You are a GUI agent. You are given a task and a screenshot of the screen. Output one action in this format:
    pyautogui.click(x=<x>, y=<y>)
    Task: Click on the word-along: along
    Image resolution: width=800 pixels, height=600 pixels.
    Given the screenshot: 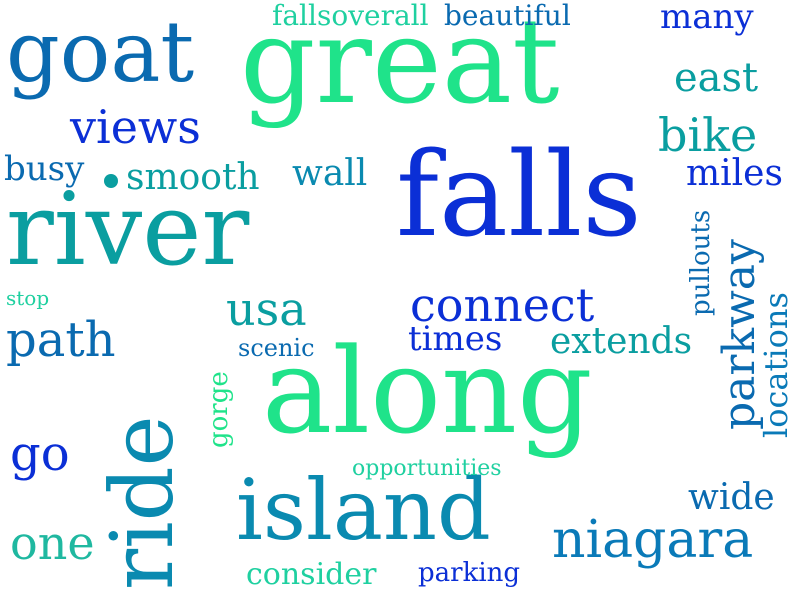 What is the action you would take?
    pyautogui.click(x=427, y=391)
    